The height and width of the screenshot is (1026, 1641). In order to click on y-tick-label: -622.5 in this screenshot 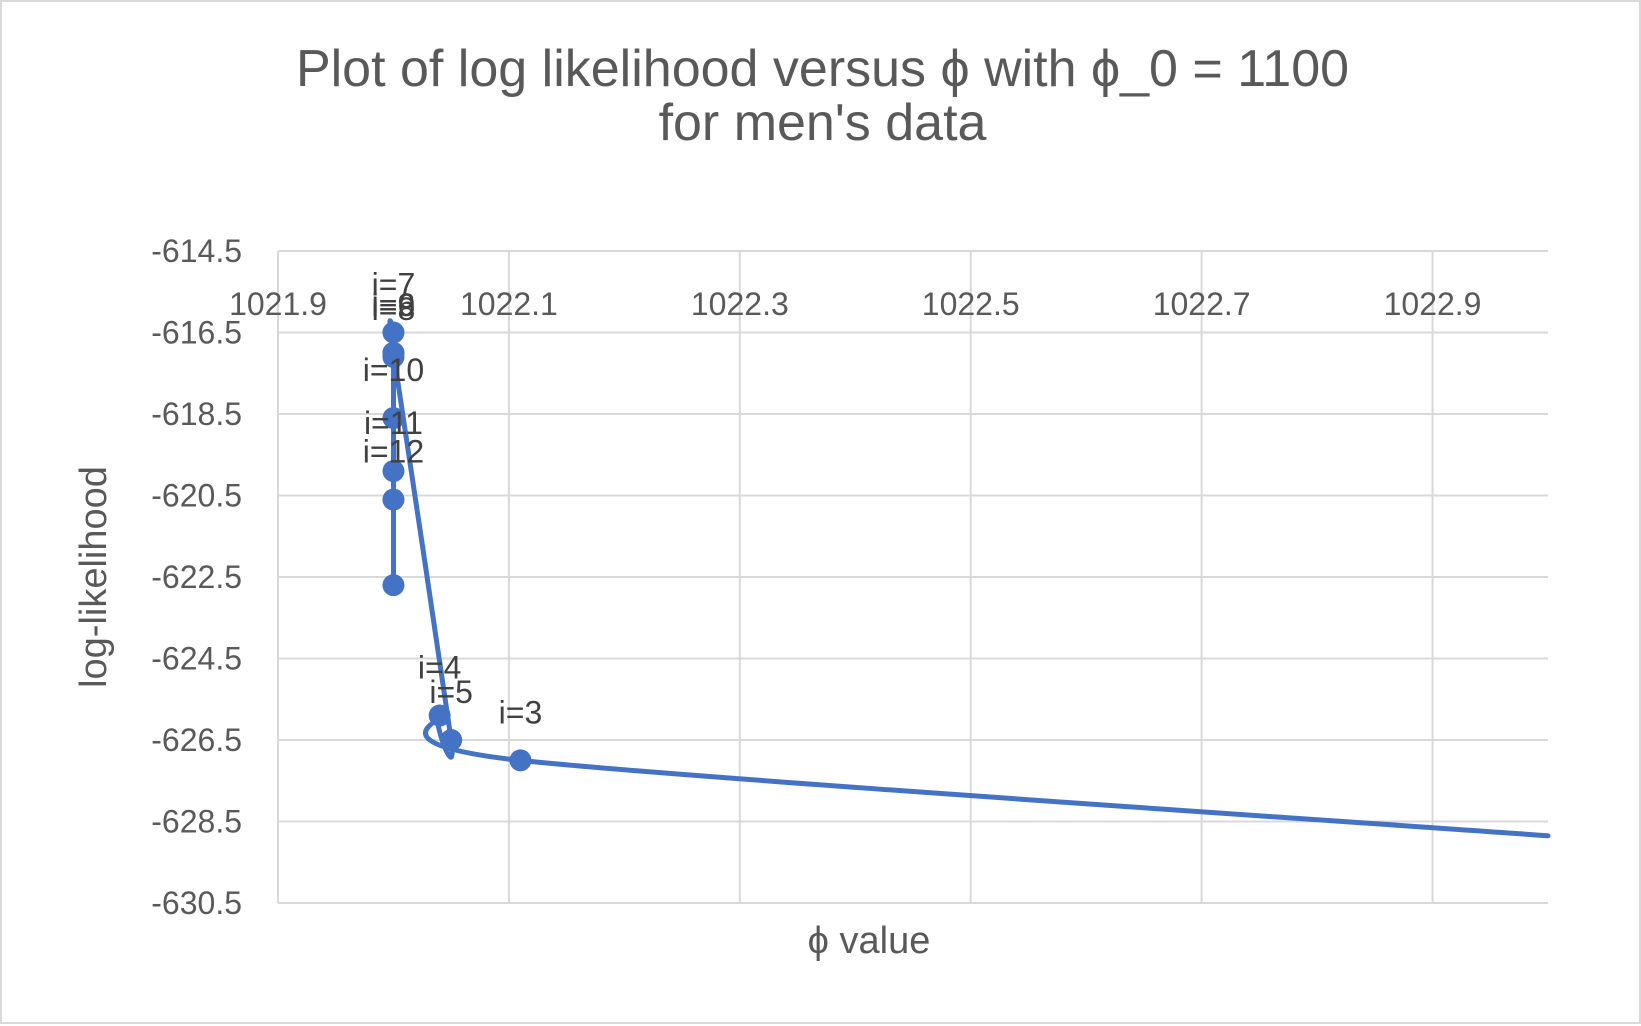, I will do `click(196, 577)`.